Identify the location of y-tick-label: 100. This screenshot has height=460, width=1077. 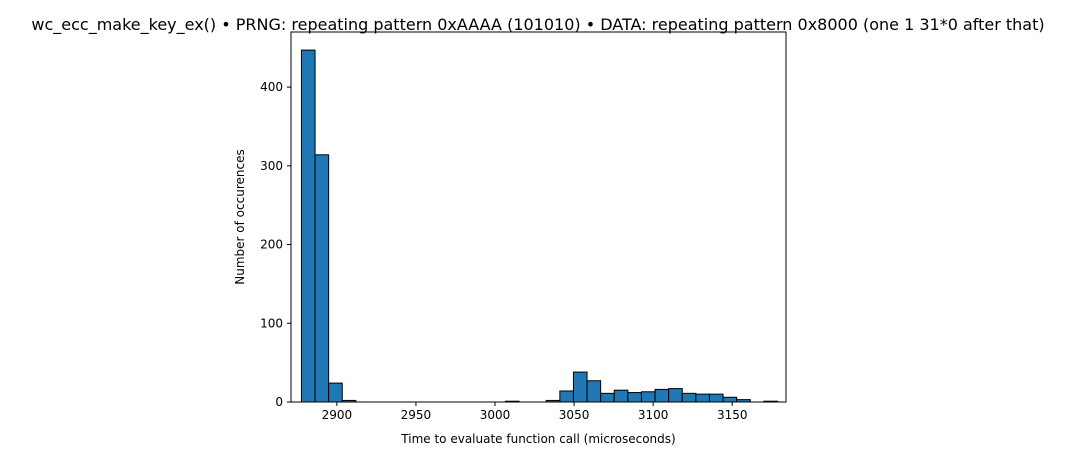
(271, 323).